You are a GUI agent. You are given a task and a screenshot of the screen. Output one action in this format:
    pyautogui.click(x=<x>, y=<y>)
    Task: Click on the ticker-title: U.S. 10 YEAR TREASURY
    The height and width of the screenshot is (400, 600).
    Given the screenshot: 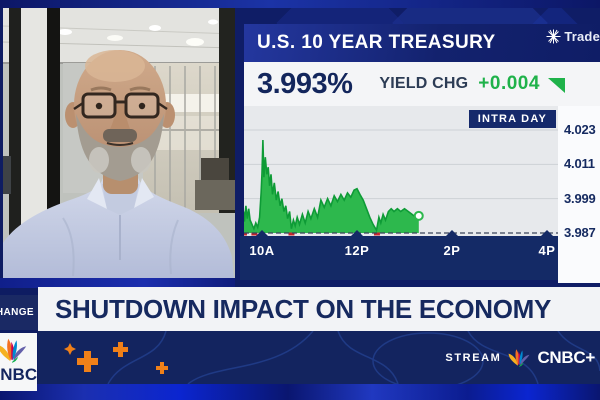 What is the action you would take?
    pyautogui.click(x=376, y=42)
    